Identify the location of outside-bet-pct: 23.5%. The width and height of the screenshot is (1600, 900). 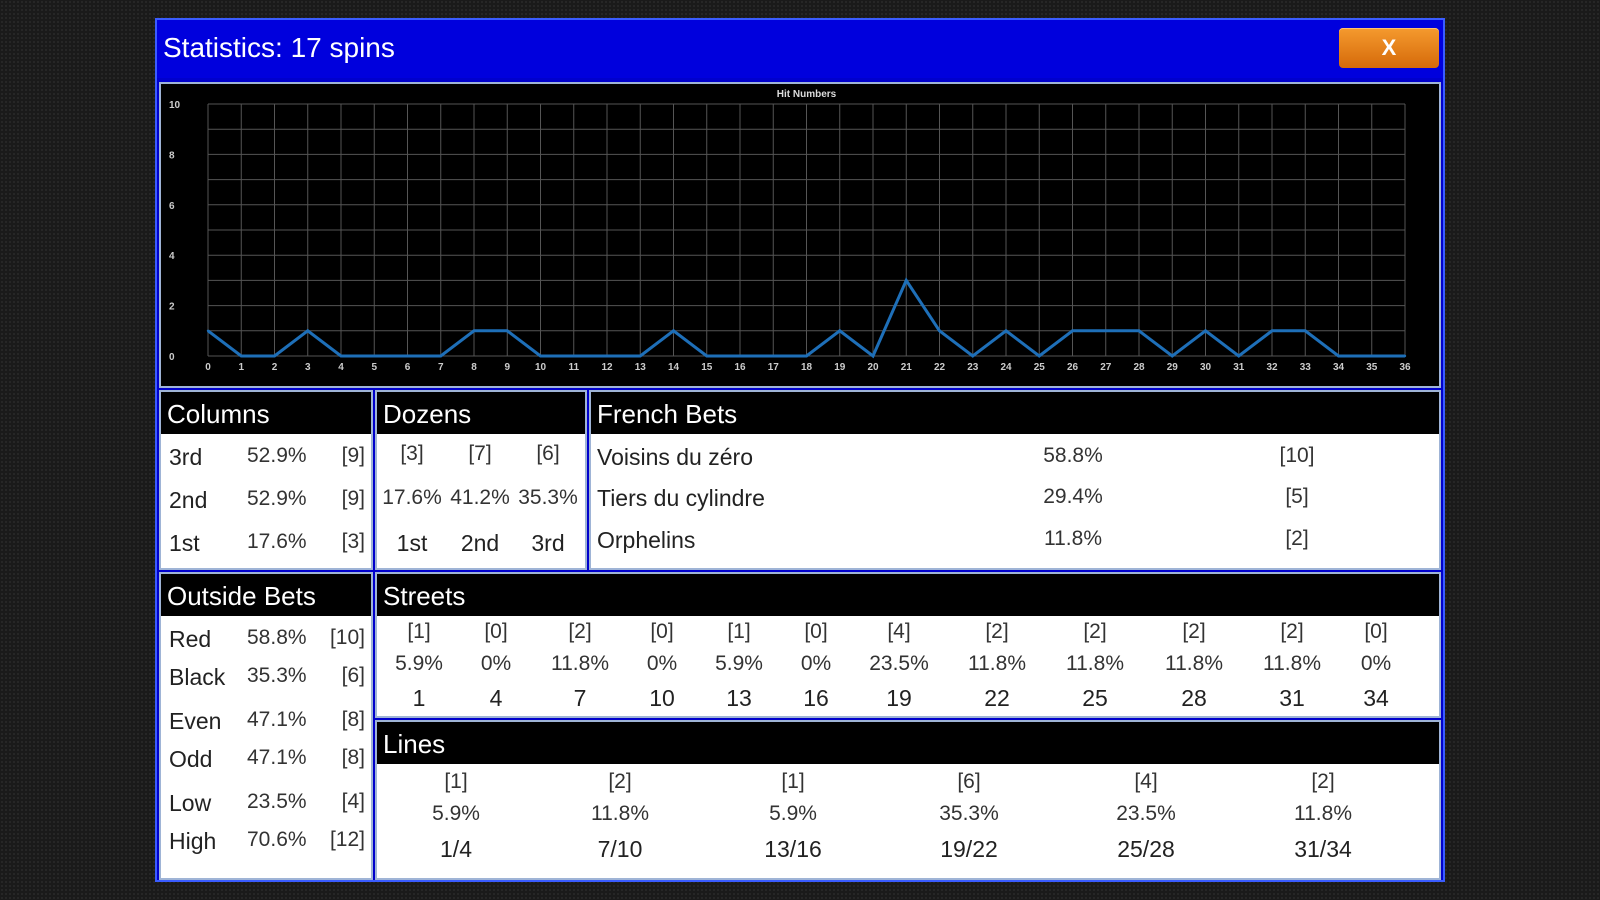
(277, 801).